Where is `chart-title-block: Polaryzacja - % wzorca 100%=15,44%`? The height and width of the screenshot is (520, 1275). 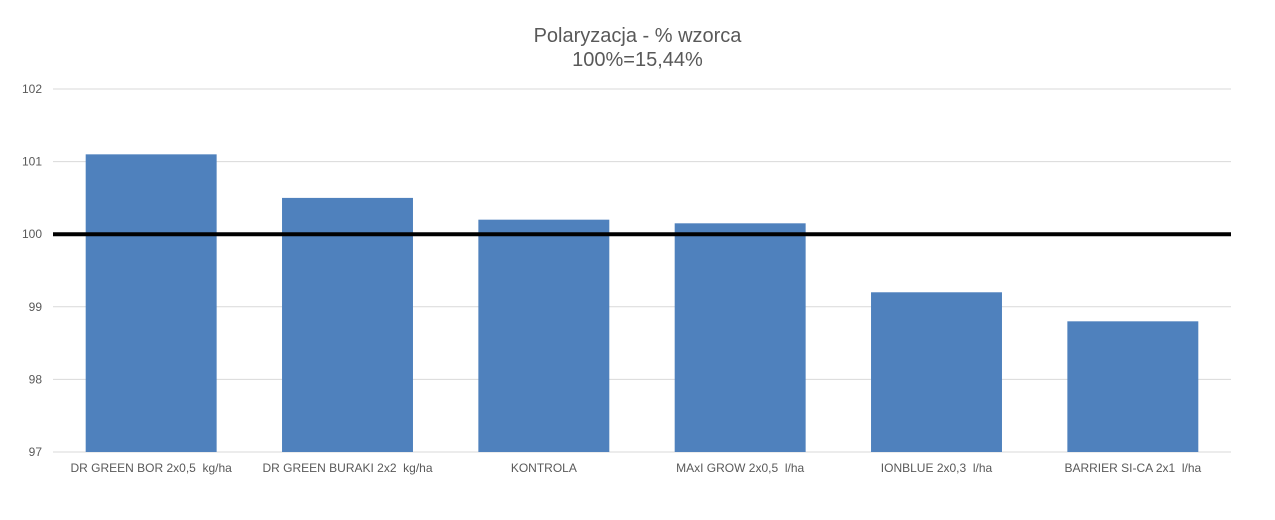 chart-title-block: Polaryzacja - % wzorca 100%=15,44% is located at coordinates (637, 48).